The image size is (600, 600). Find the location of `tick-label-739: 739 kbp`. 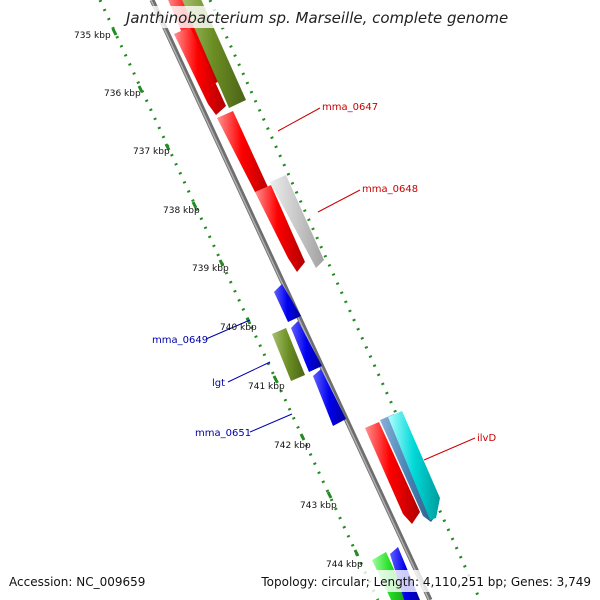

tick-label-739: 739 kbp is located at coordinates (210, 269).